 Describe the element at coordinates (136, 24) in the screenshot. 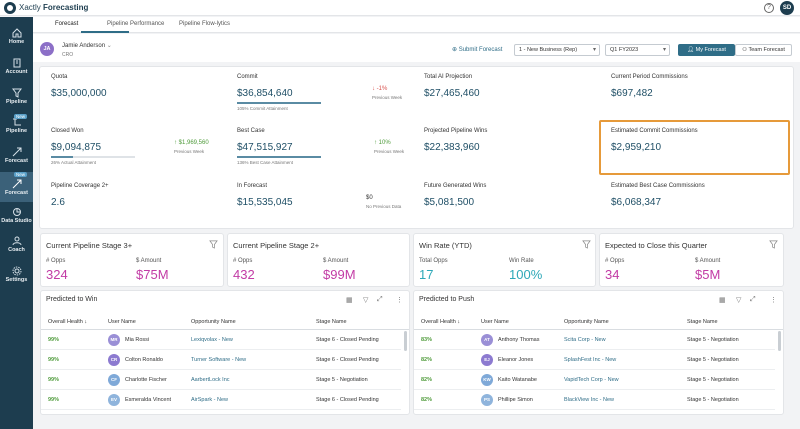

I see `tab-pipeline-performance: Pipeline Performance` at that location.